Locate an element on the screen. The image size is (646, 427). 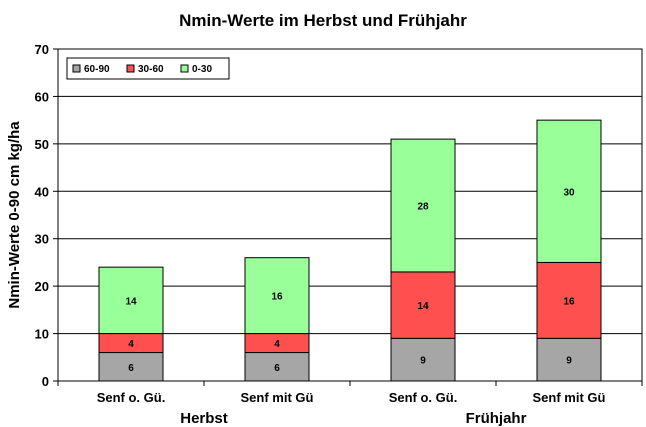
group-label: Herbst is located at coordinates (204, 418).